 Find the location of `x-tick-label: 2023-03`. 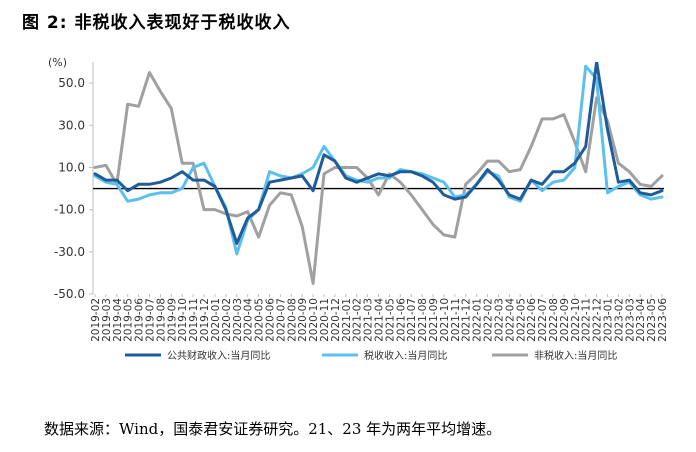

x-tick-label: 2023-03 is located at coordinates (630, 320).